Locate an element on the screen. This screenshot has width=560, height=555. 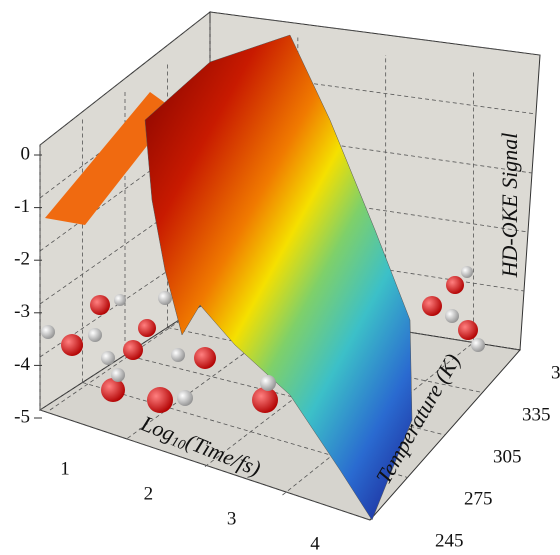
z-tick-label: -5 is located at coordinates (22, 416).